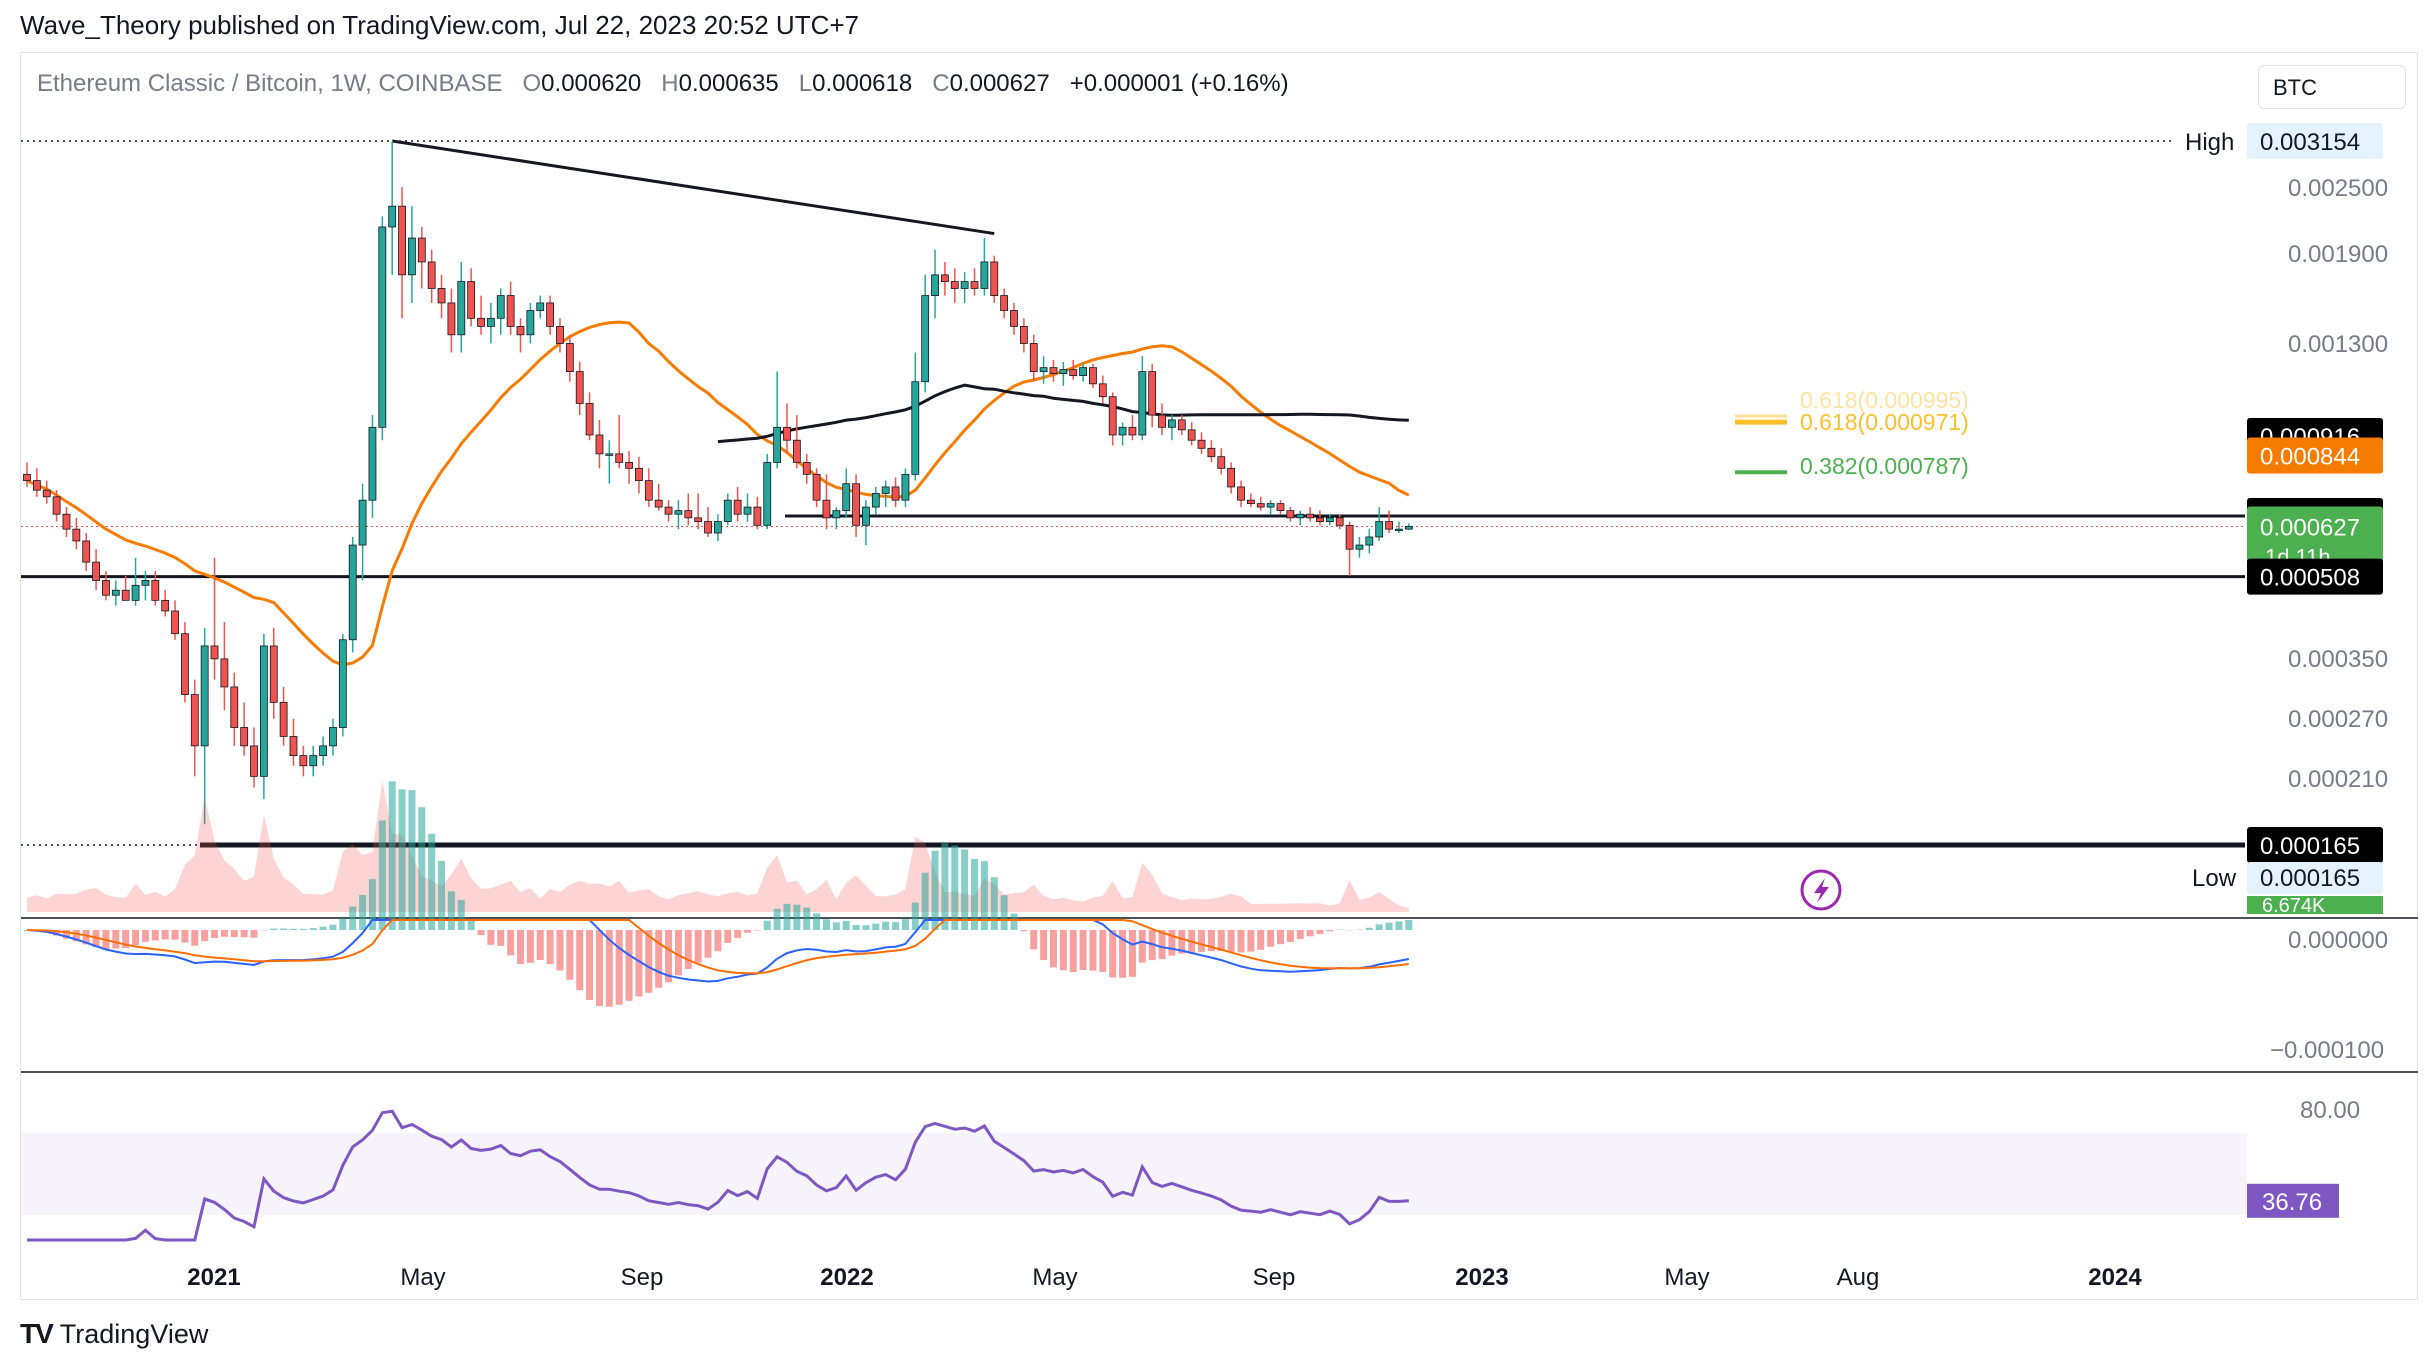 The height and width of the screenshot is (1372, 2430). Describe the element at coordinates (1821, 890) in the screenshot. I see `lightning-icon-glyph` at that location.